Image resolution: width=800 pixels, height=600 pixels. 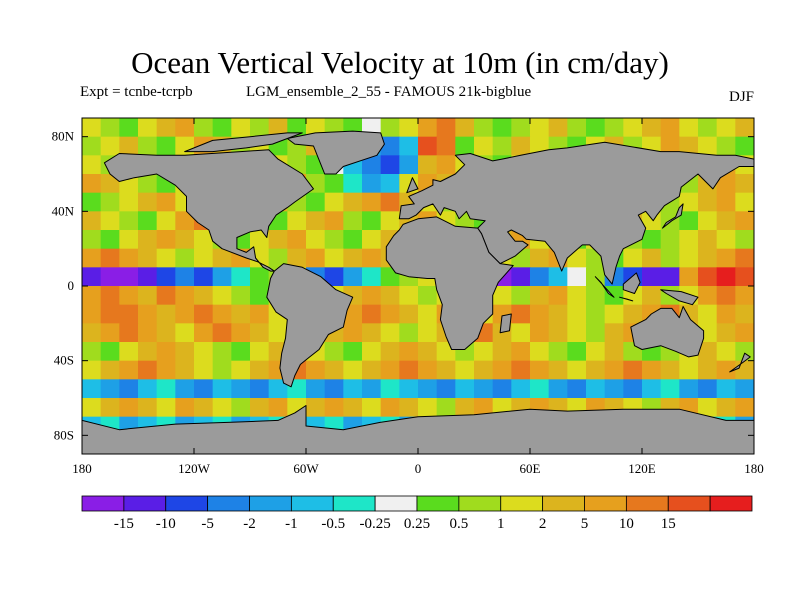 What do you see at coordinates (354, 503) in the screenshot?
I see `colorbar-swatch` at bounding box center [354, 503].